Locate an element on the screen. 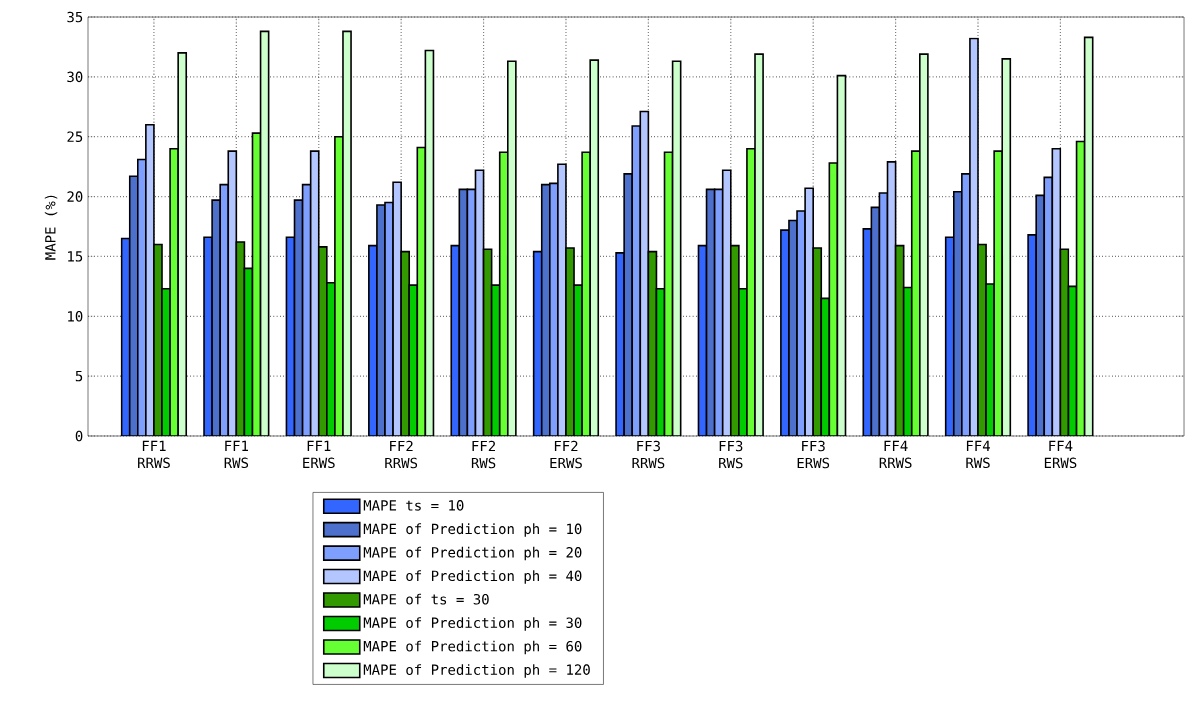  legend-label: MAPE ts = 10 is located at coordinates (413, 505).